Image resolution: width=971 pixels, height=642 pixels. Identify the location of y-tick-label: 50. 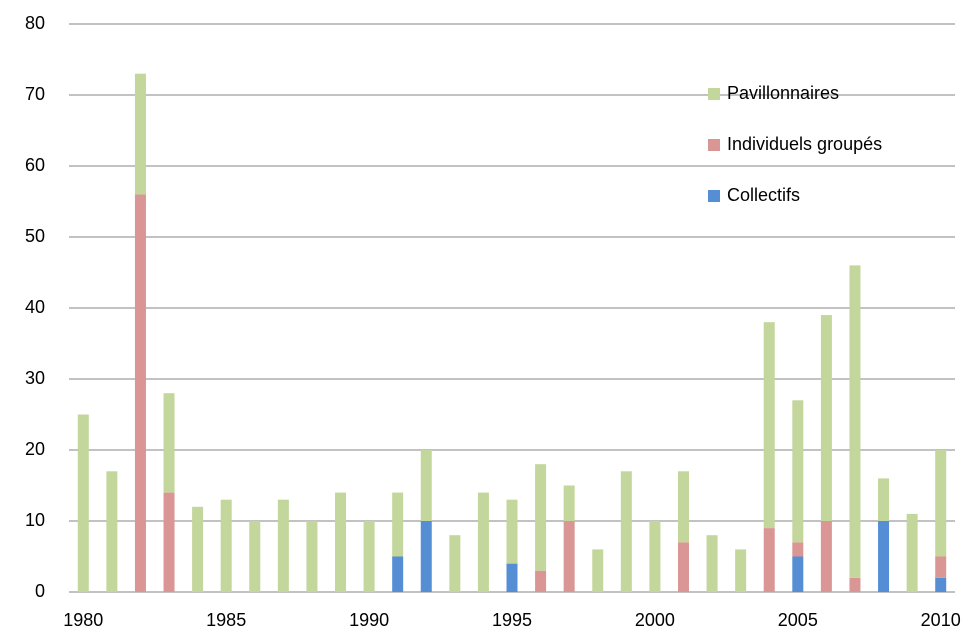
(35, 236).